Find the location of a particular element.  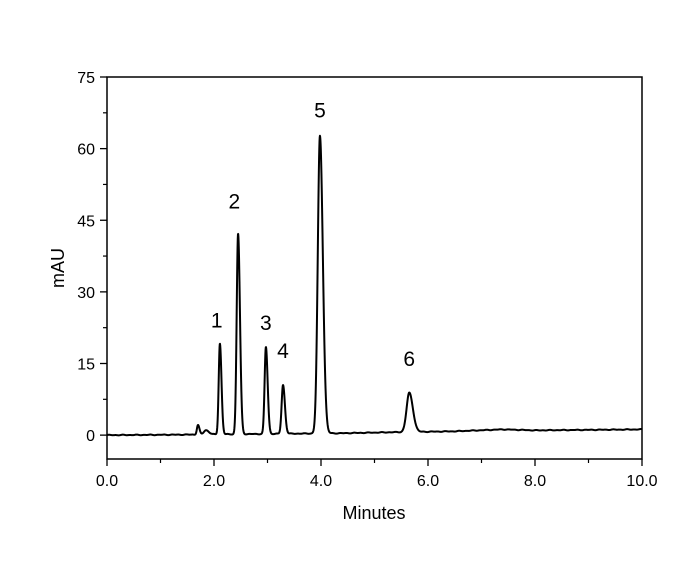

peak-label-2: 2 is located at coordinates (234, 201).